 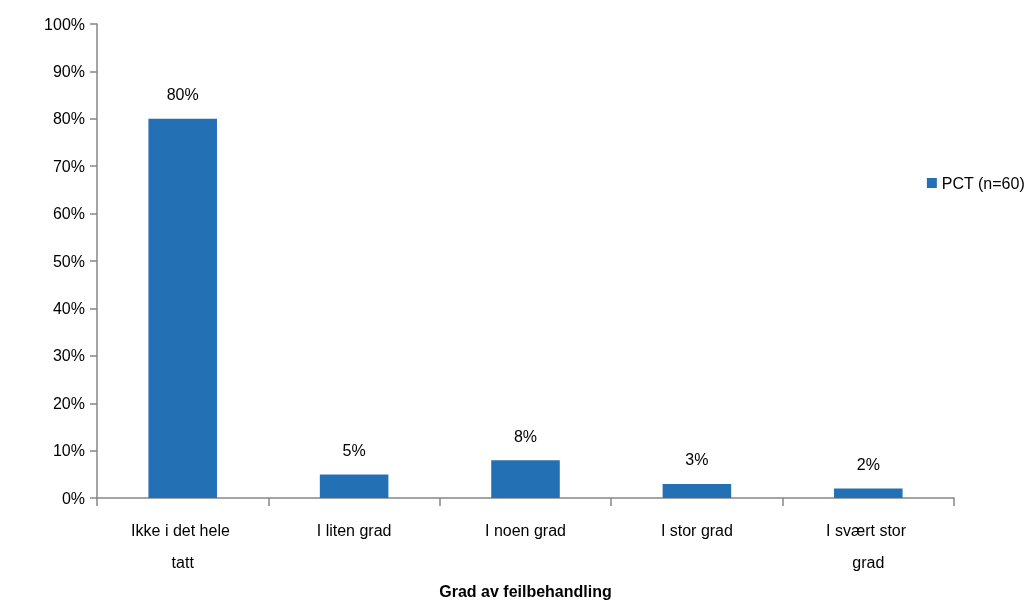 I want to click on x-tick-label: I noen grad, so click(x=525, y=530).